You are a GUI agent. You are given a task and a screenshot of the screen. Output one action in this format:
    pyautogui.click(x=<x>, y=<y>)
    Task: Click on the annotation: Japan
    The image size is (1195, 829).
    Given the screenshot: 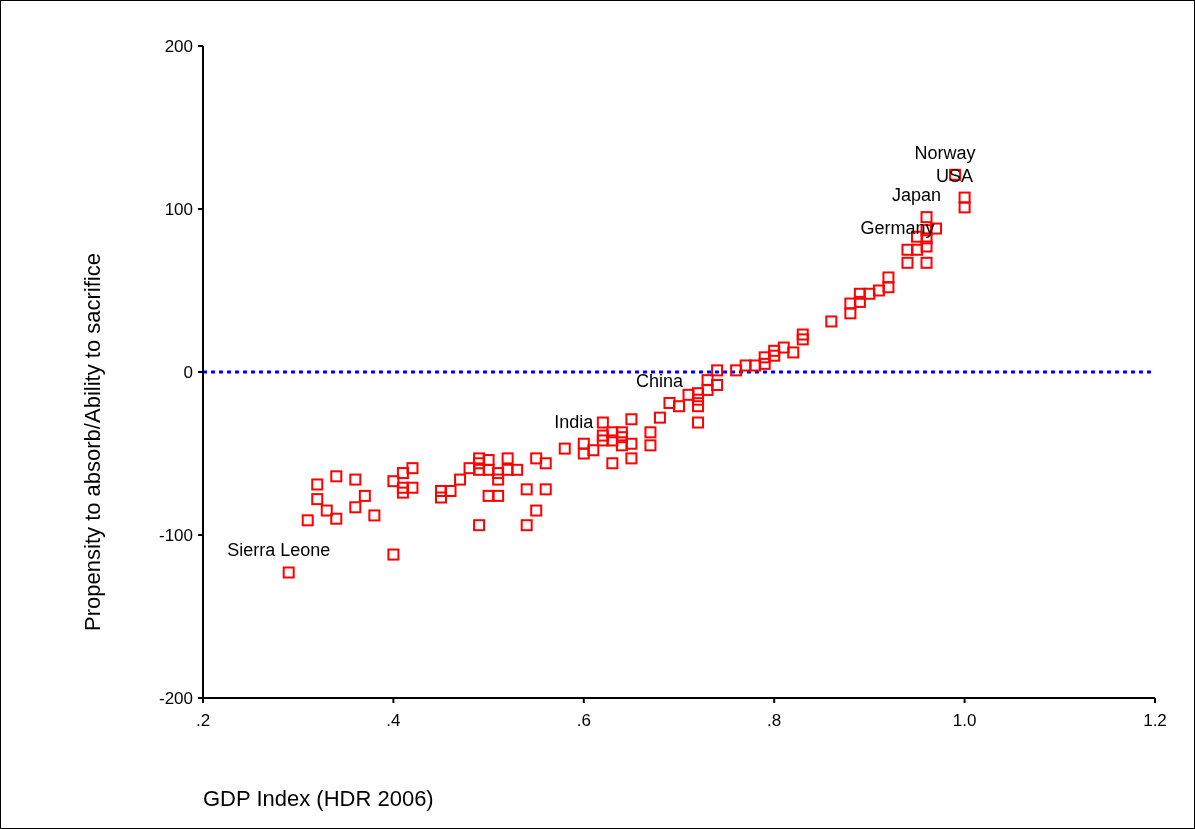 What is the action you would take?
    pyautogui.click(x=917, y=195)
    